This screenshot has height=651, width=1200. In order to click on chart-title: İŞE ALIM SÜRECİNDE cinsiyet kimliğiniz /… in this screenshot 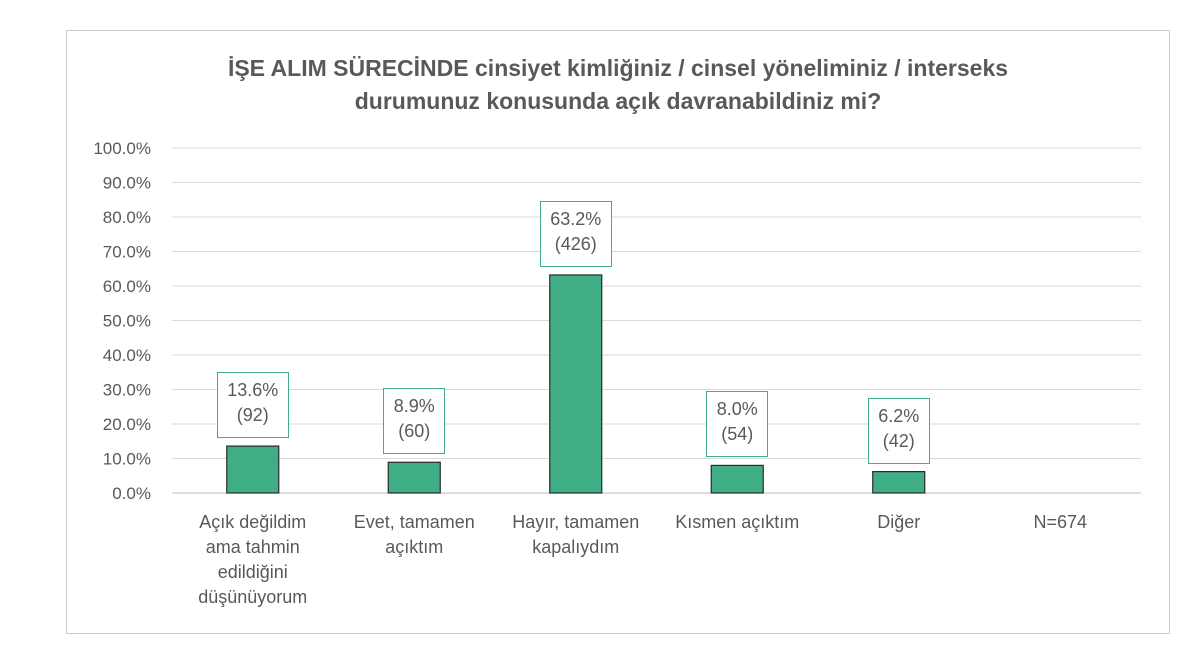, I will do `click(618, 85)`.